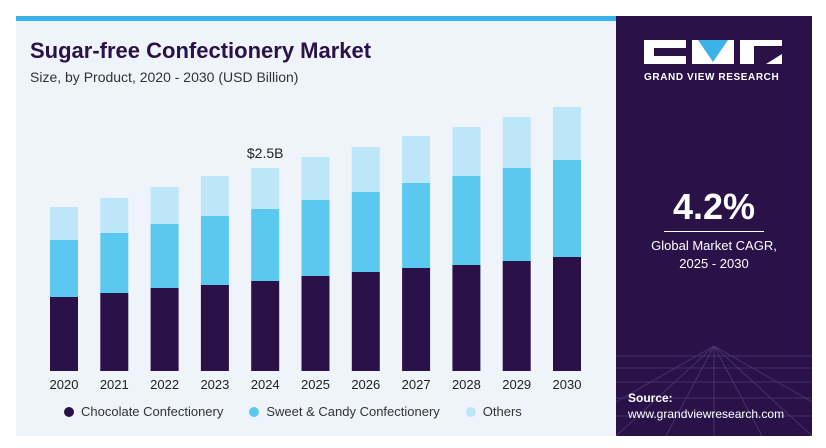 The width and height of the screenshot is (826, 448). I want to click on brand-name: GRAND VIEW RESEARCH, so click(712, 77).